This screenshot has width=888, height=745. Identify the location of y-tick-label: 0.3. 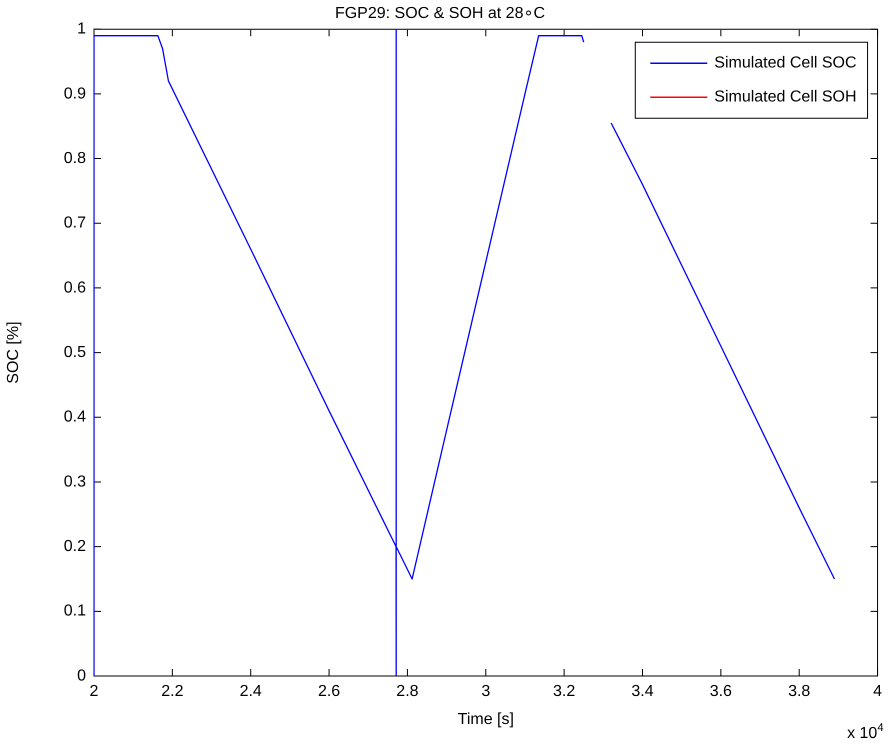
(75, 481).